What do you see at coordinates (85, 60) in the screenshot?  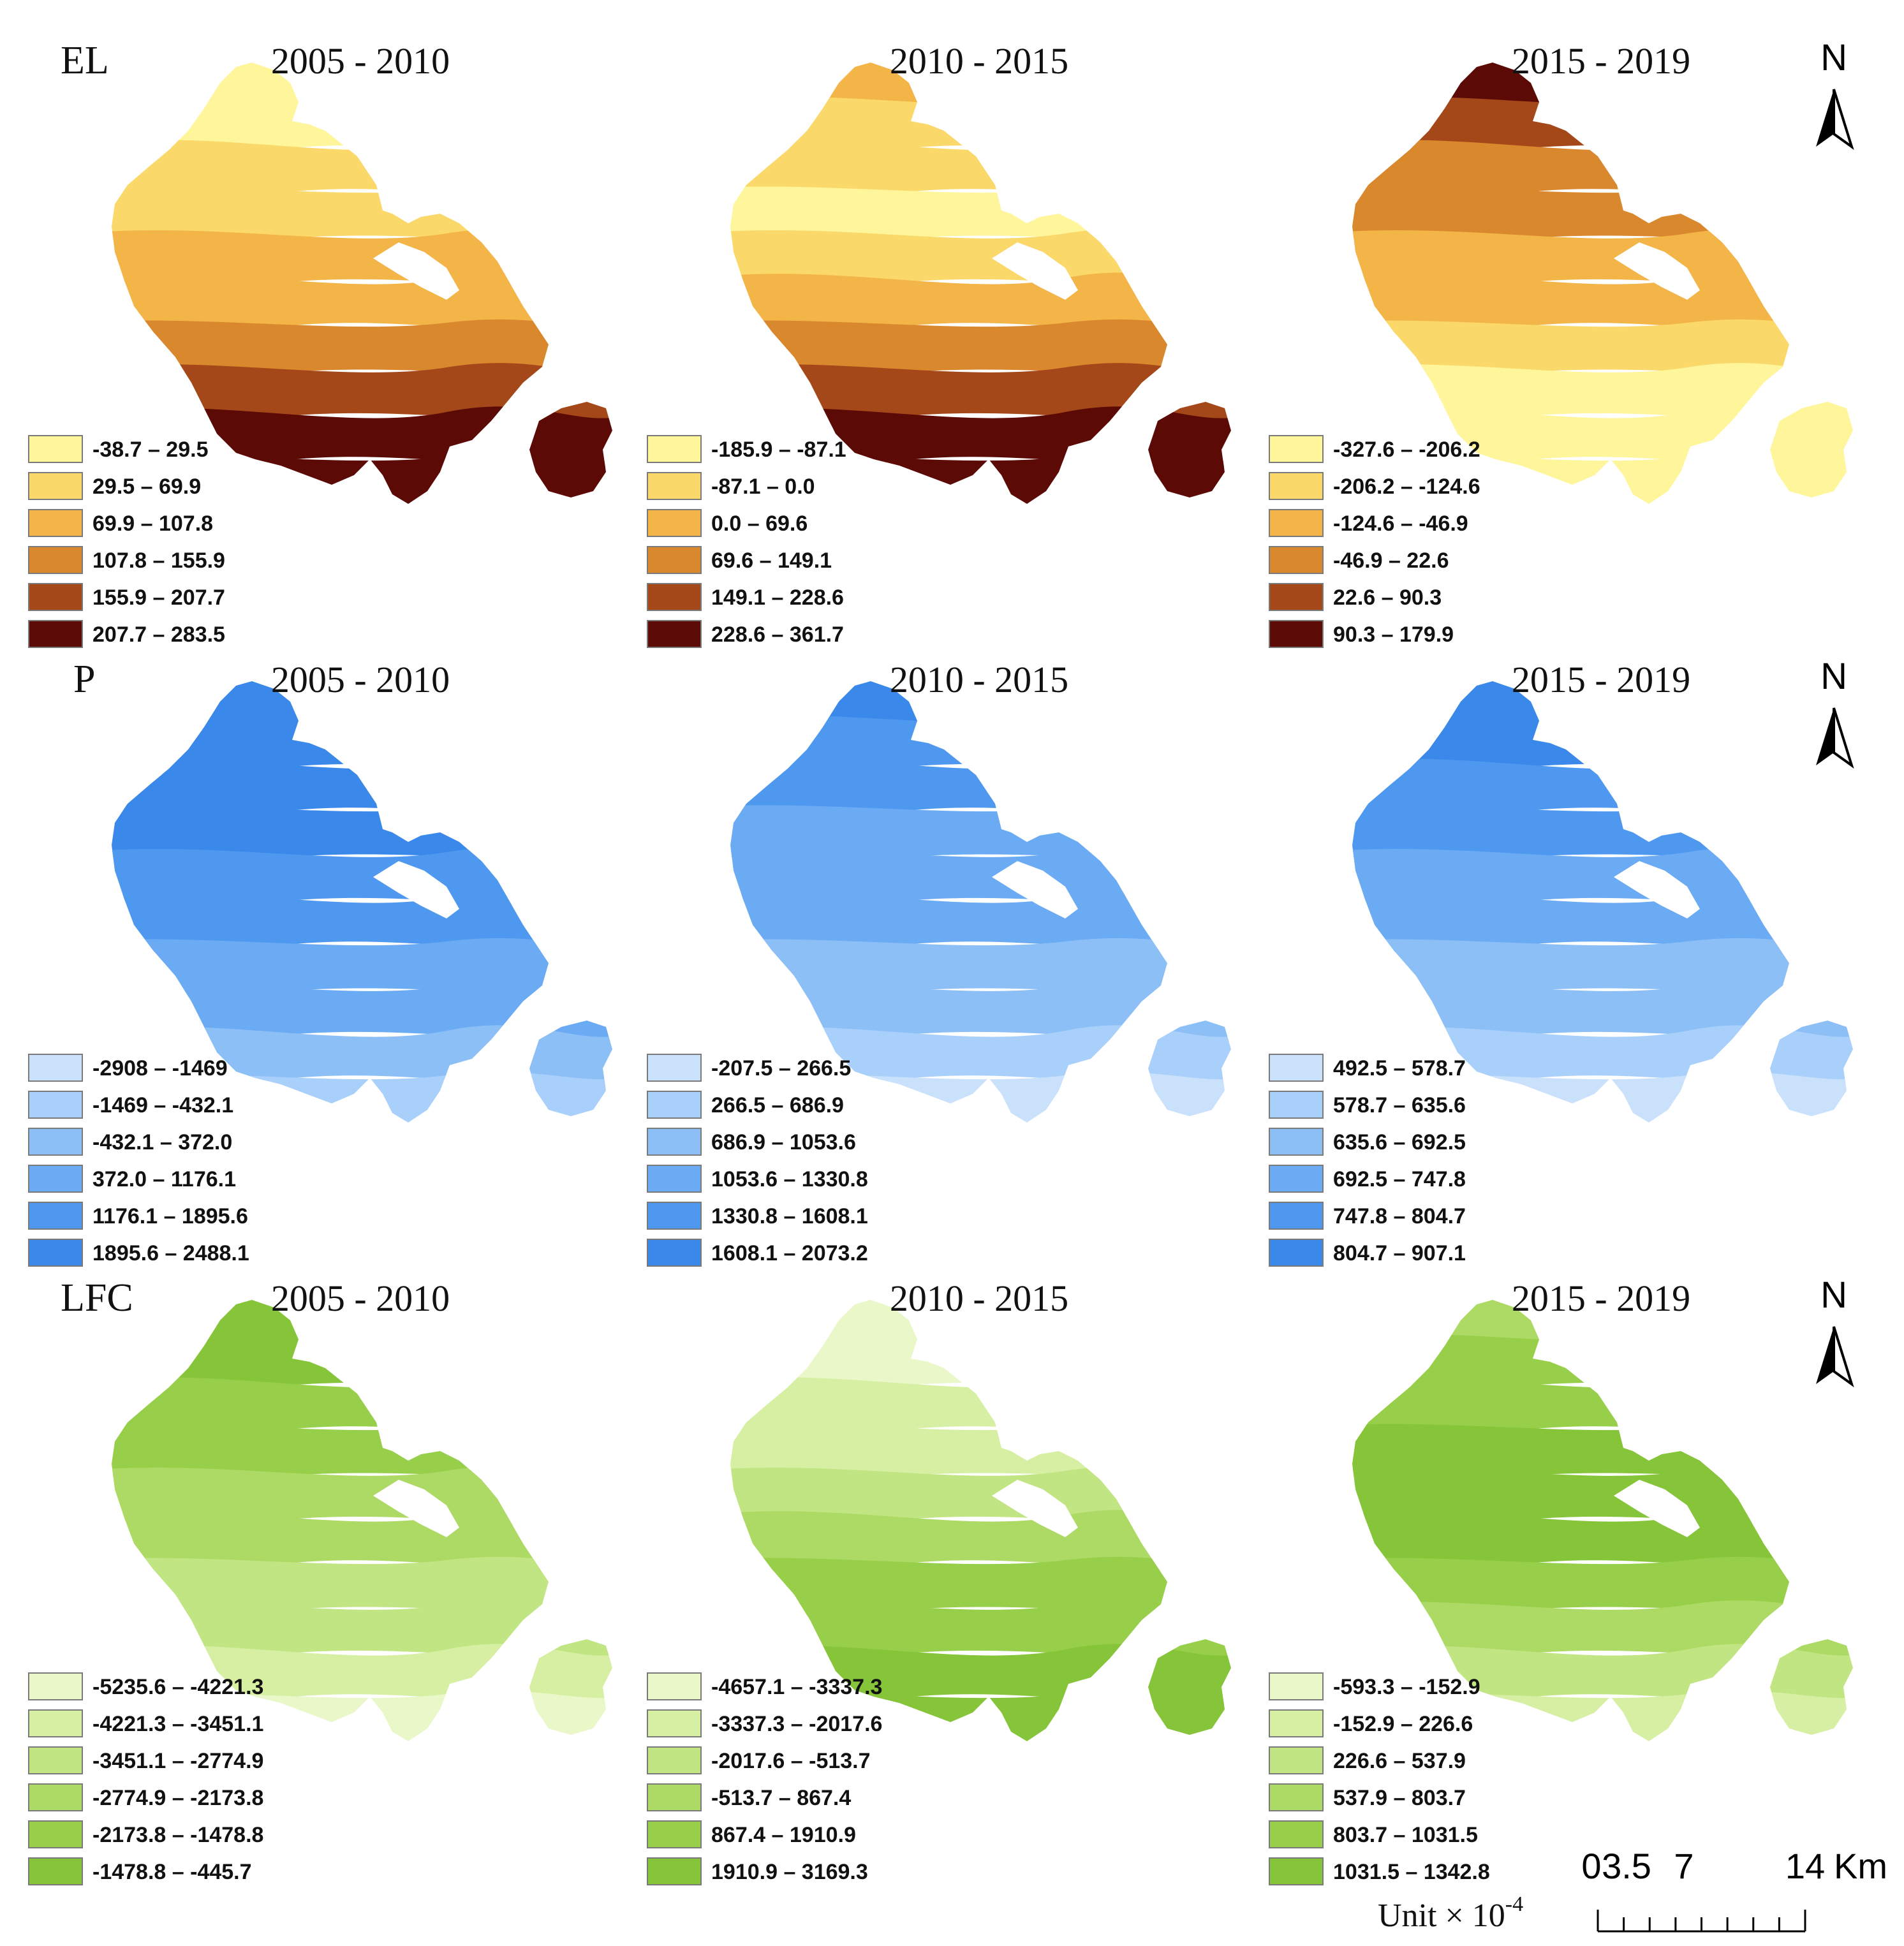 I see `variable-label: EL` at bounding box center [85, 60].